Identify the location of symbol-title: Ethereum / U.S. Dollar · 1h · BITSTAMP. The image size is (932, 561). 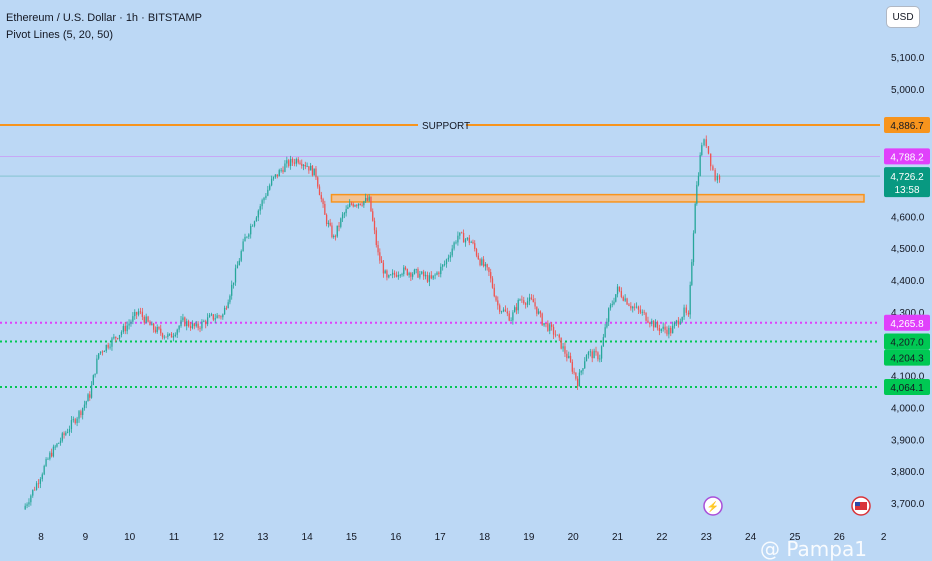
(104, 18).